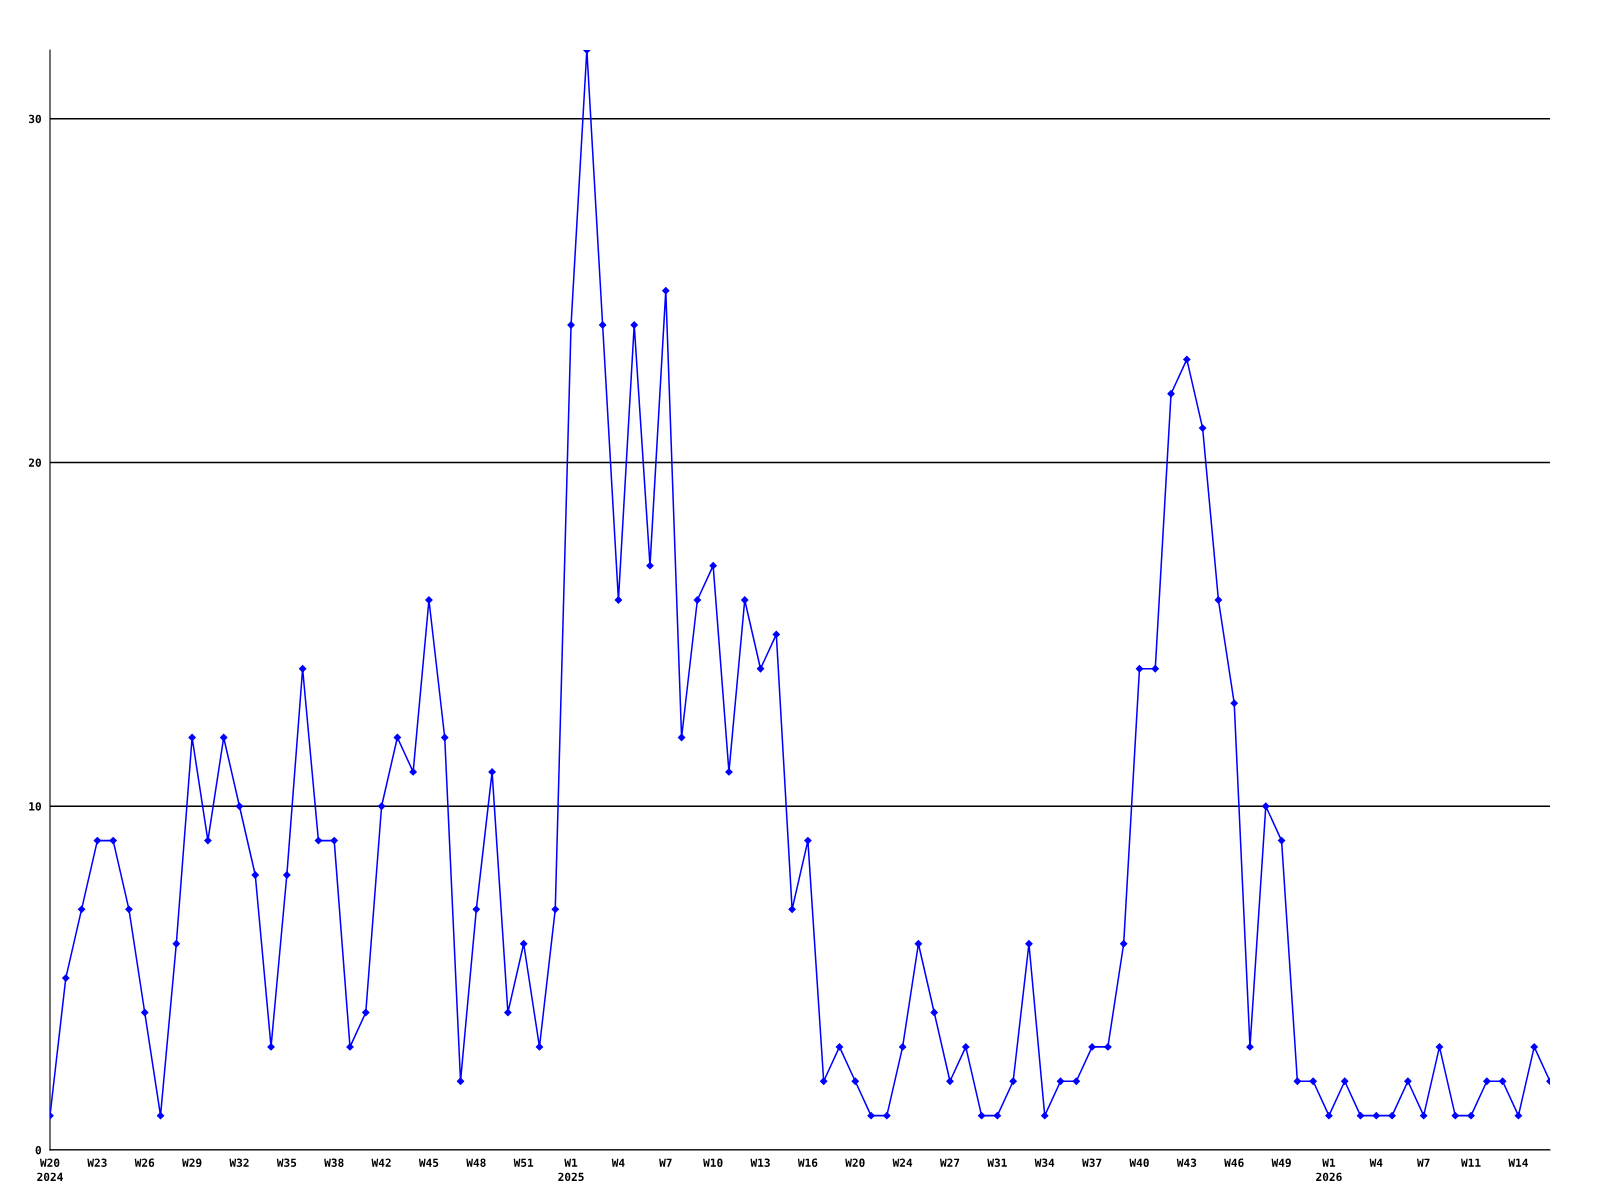 This screenshot has height=1200, width=1600. I want to click on x-tick-label: W16, so click(807, 1162).